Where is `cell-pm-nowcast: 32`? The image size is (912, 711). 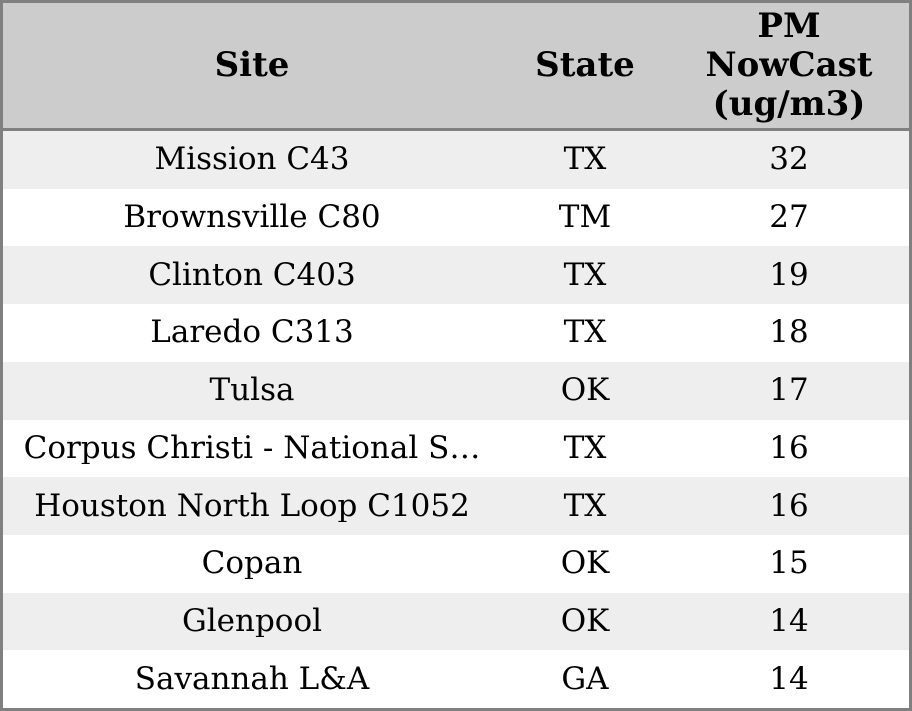
cell-pm-nowcast: 32 is located at coordinates (789, 160).